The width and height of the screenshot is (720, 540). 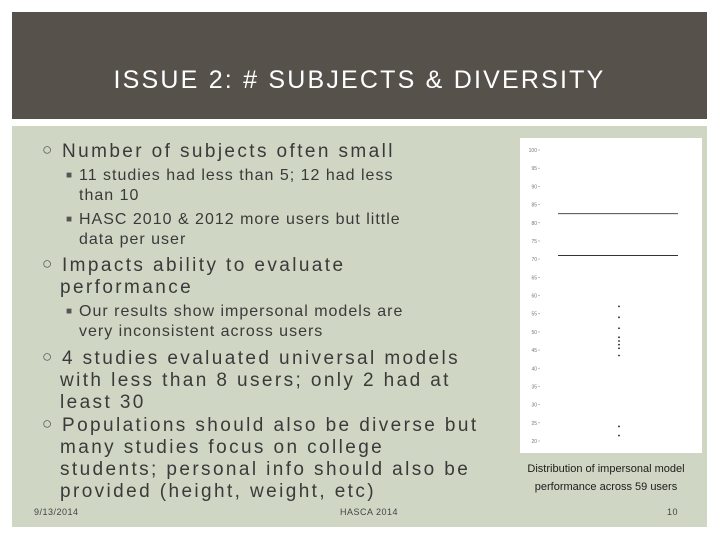 What do you see at coordinates (534, 224) in the screenshot?
I see `y-tick-label: 80` at bounding box center [534, 224].